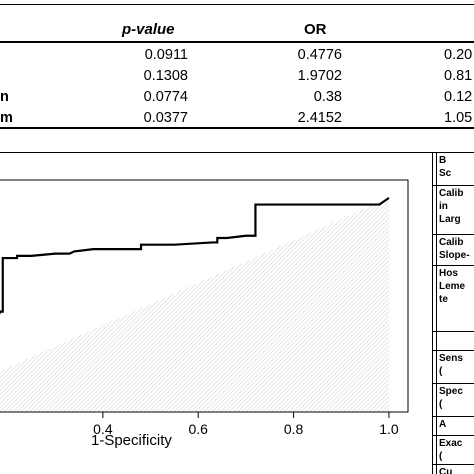 Image resolution: width=474 pixels, height=474 pixels. I want to click on pvalue-cell: 0.0774, so click(165, 97).